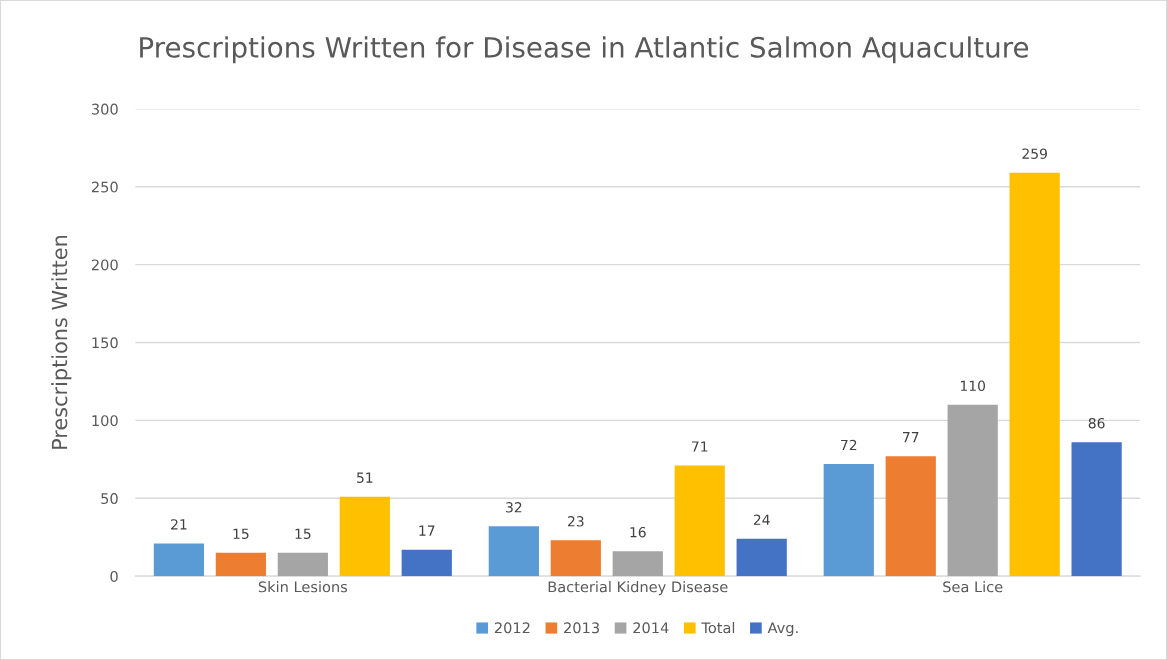 The image size is (1167, 660). I want to click on y-axis-title: Prescriptions Written, so click(61, 342).